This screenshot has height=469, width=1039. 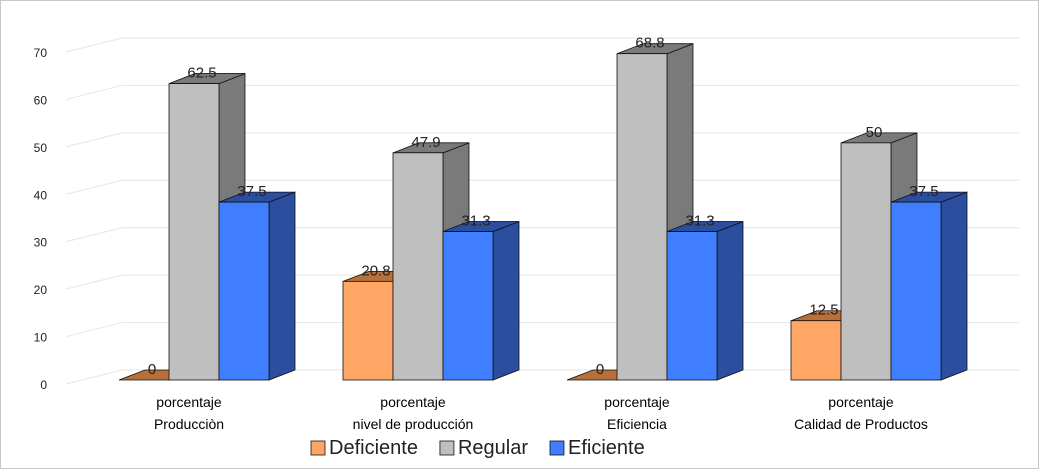 What do you see at coordinates (861, 424) in the screenshot?
I see `category-label-line2: Calidad de Productos` at bounding box center [861, 424].